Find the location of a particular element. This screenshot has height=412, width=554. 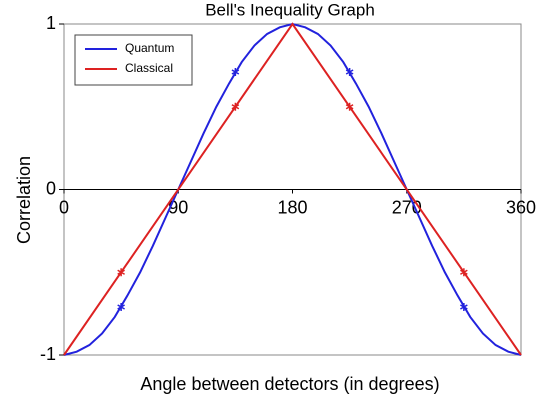

x-tick-label: 0 is located at coordinates (64, 207).